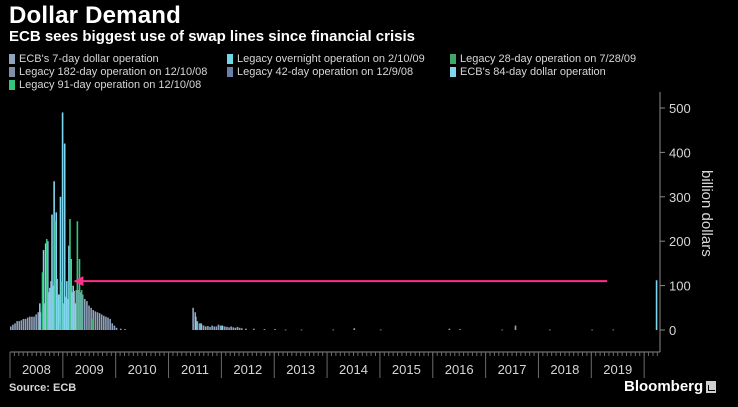 Image resolution: width=738 pixels, height=407 pixels. I want to click on brand-name: Bloomberg, so click(664, 386).